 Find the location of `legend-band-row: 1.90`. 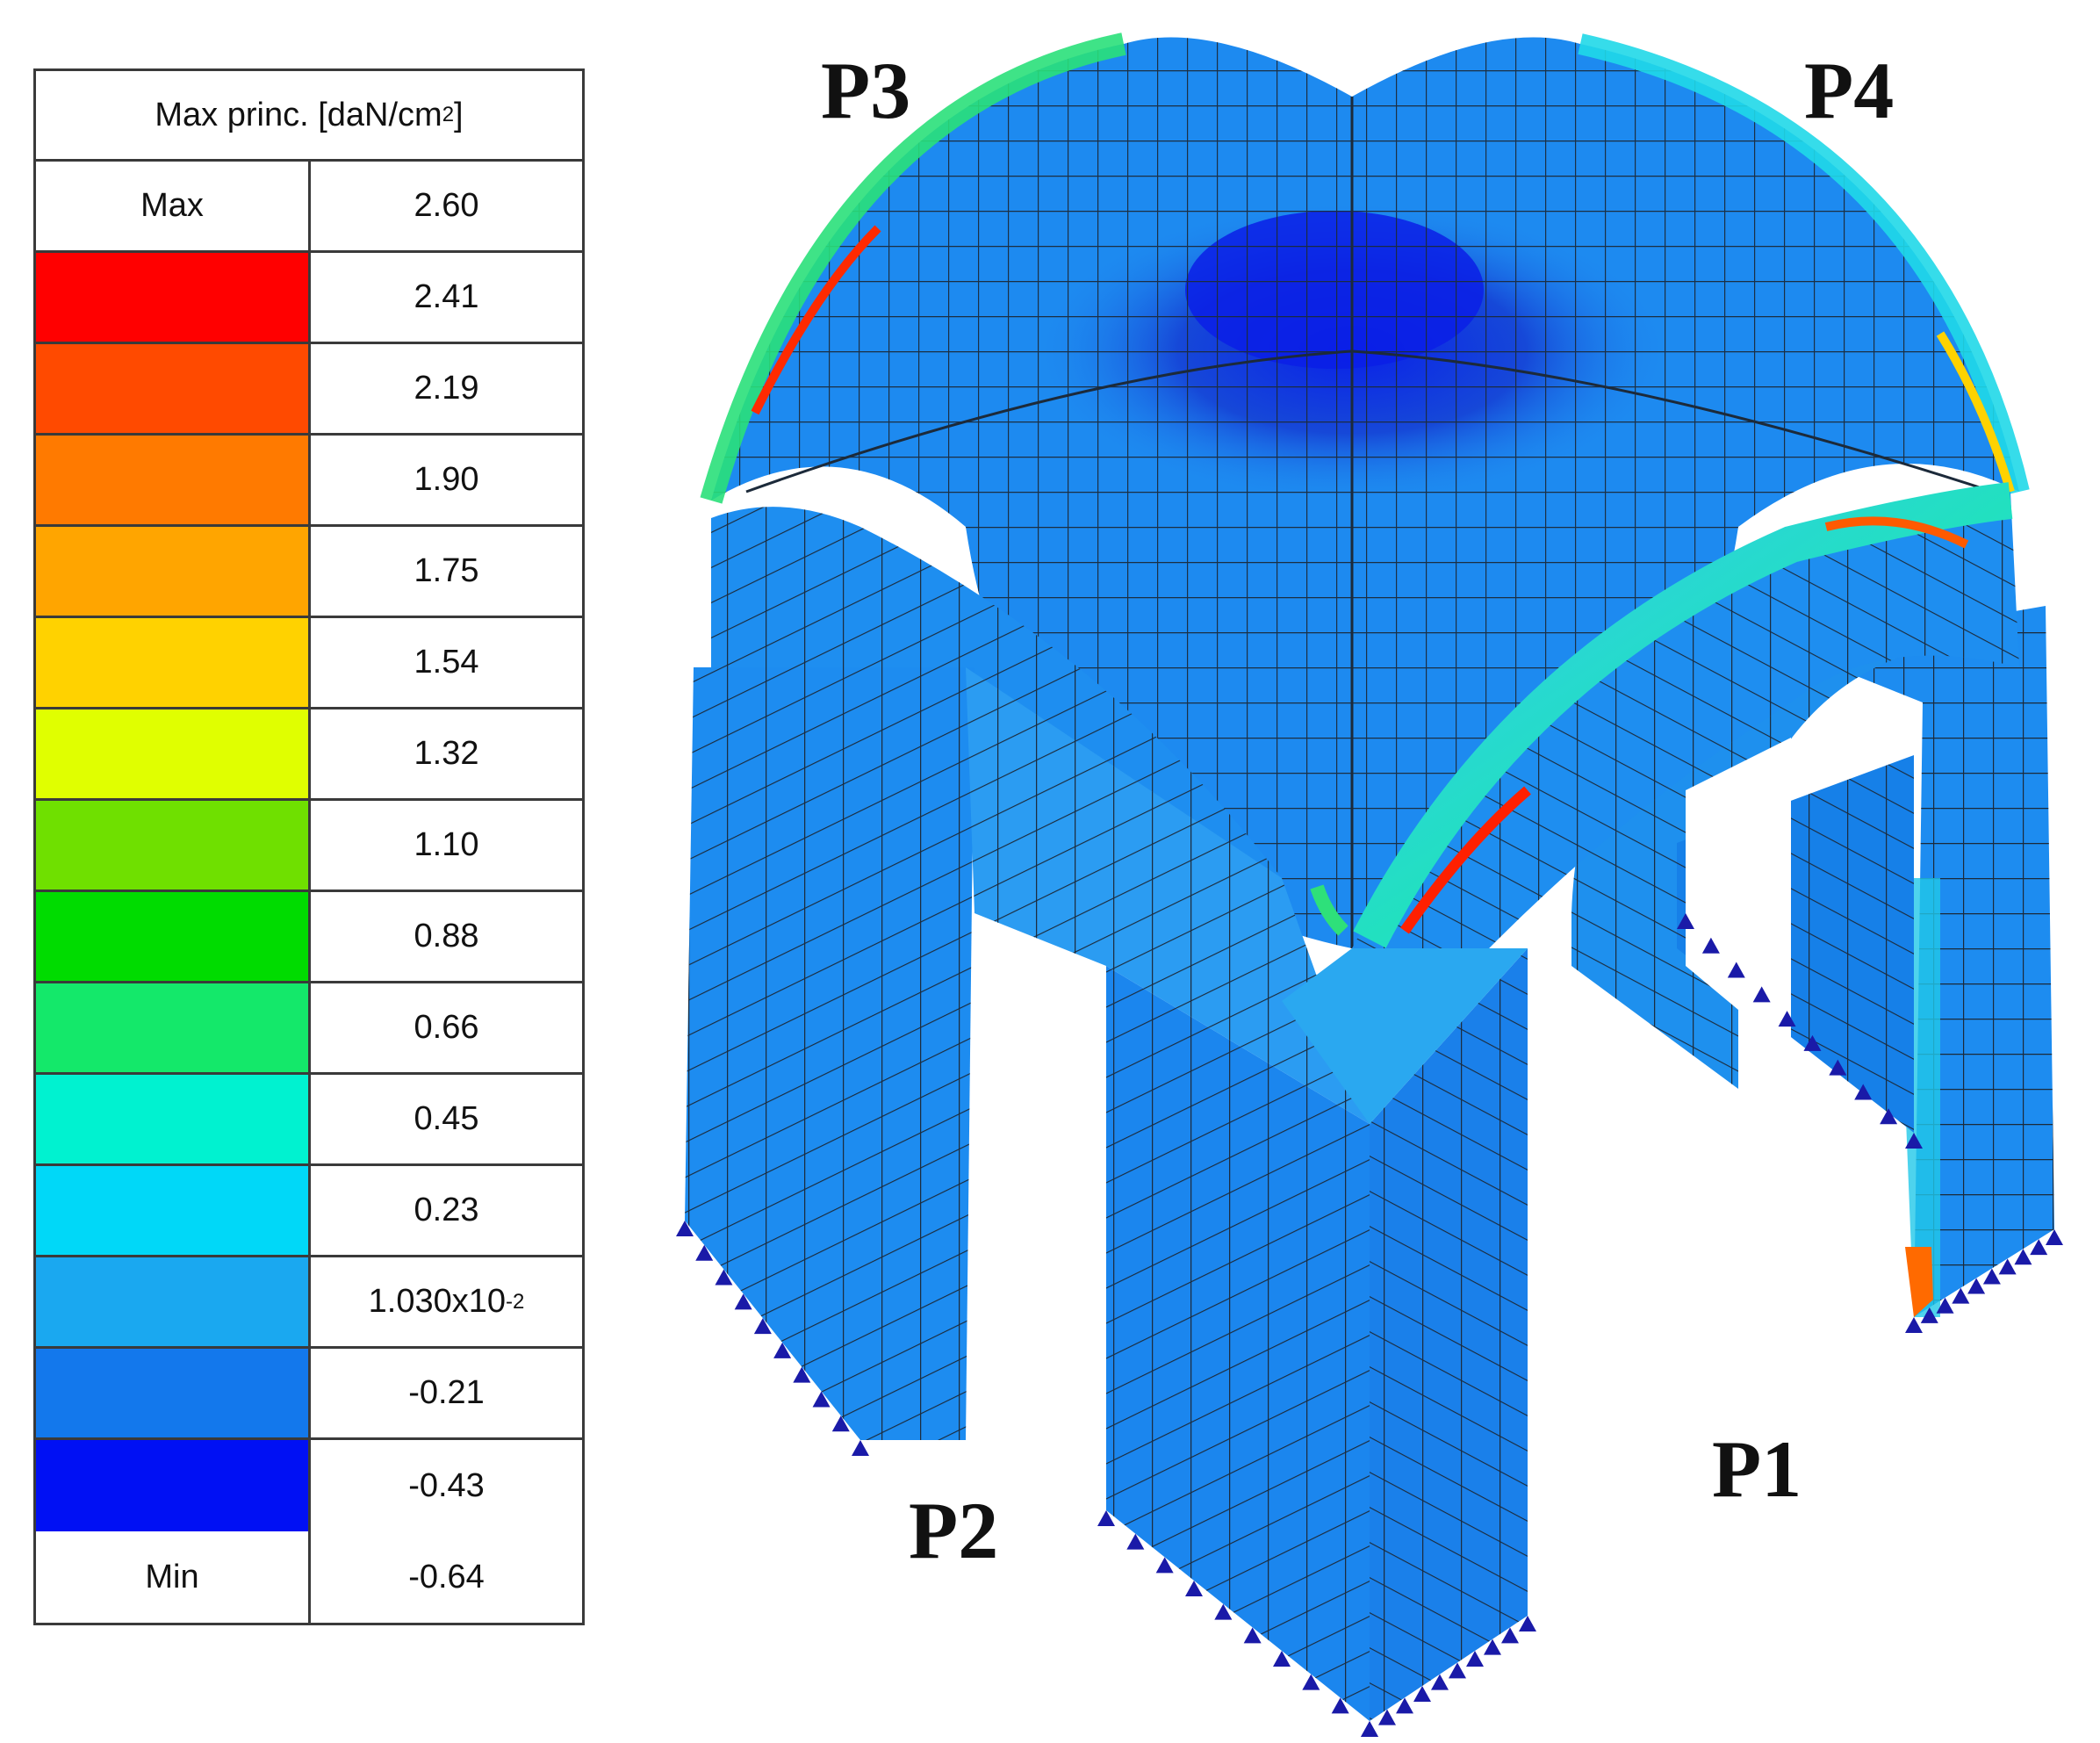

legend-band-row: 1.90 is located at coordinates (309, 482).